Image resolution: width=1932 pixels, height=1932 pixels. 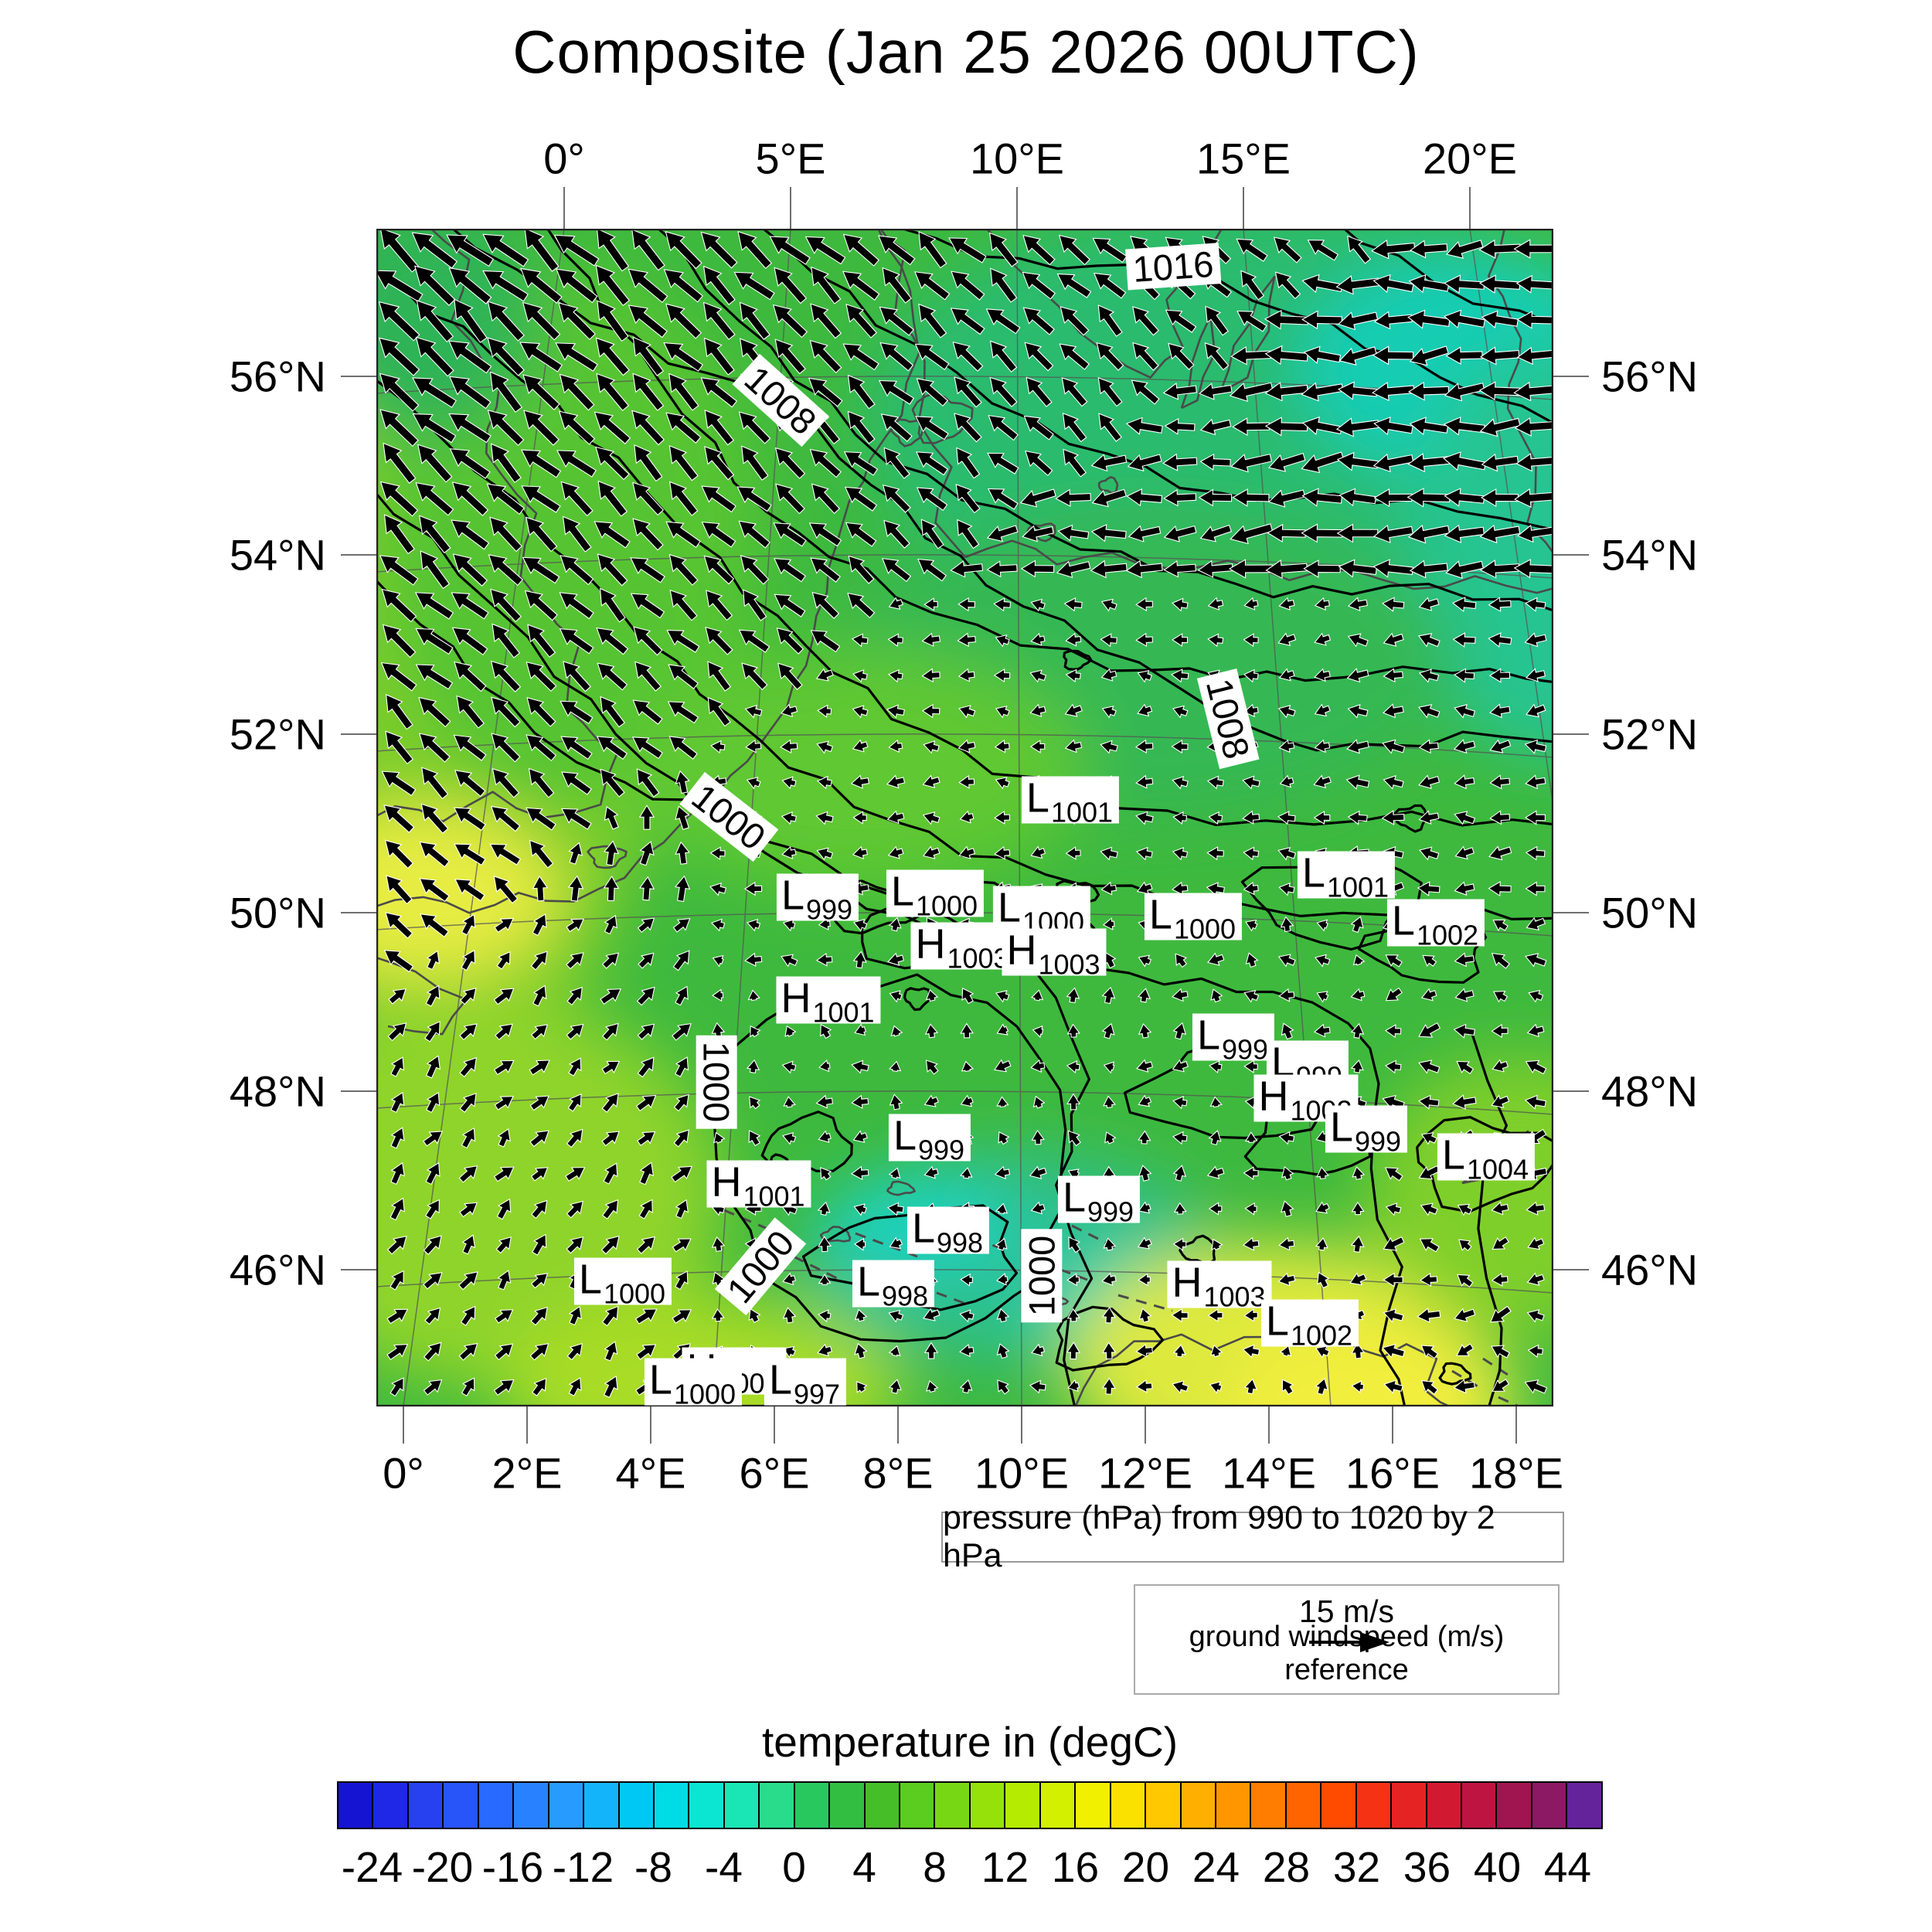 What do you see at coordinates (583, 1867) in the screenshot?
I see `colorbar-tick-label: -12` at bounding box center [583, 1867].